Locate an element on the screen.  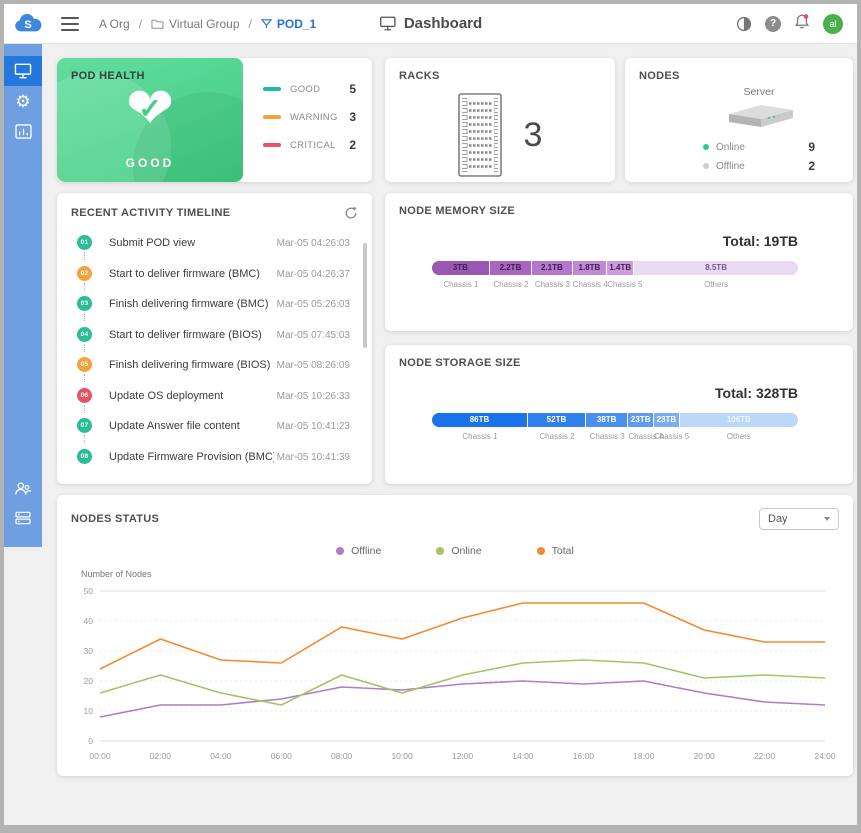
bar-segment: 38TB is located at coordinates (607, 420).